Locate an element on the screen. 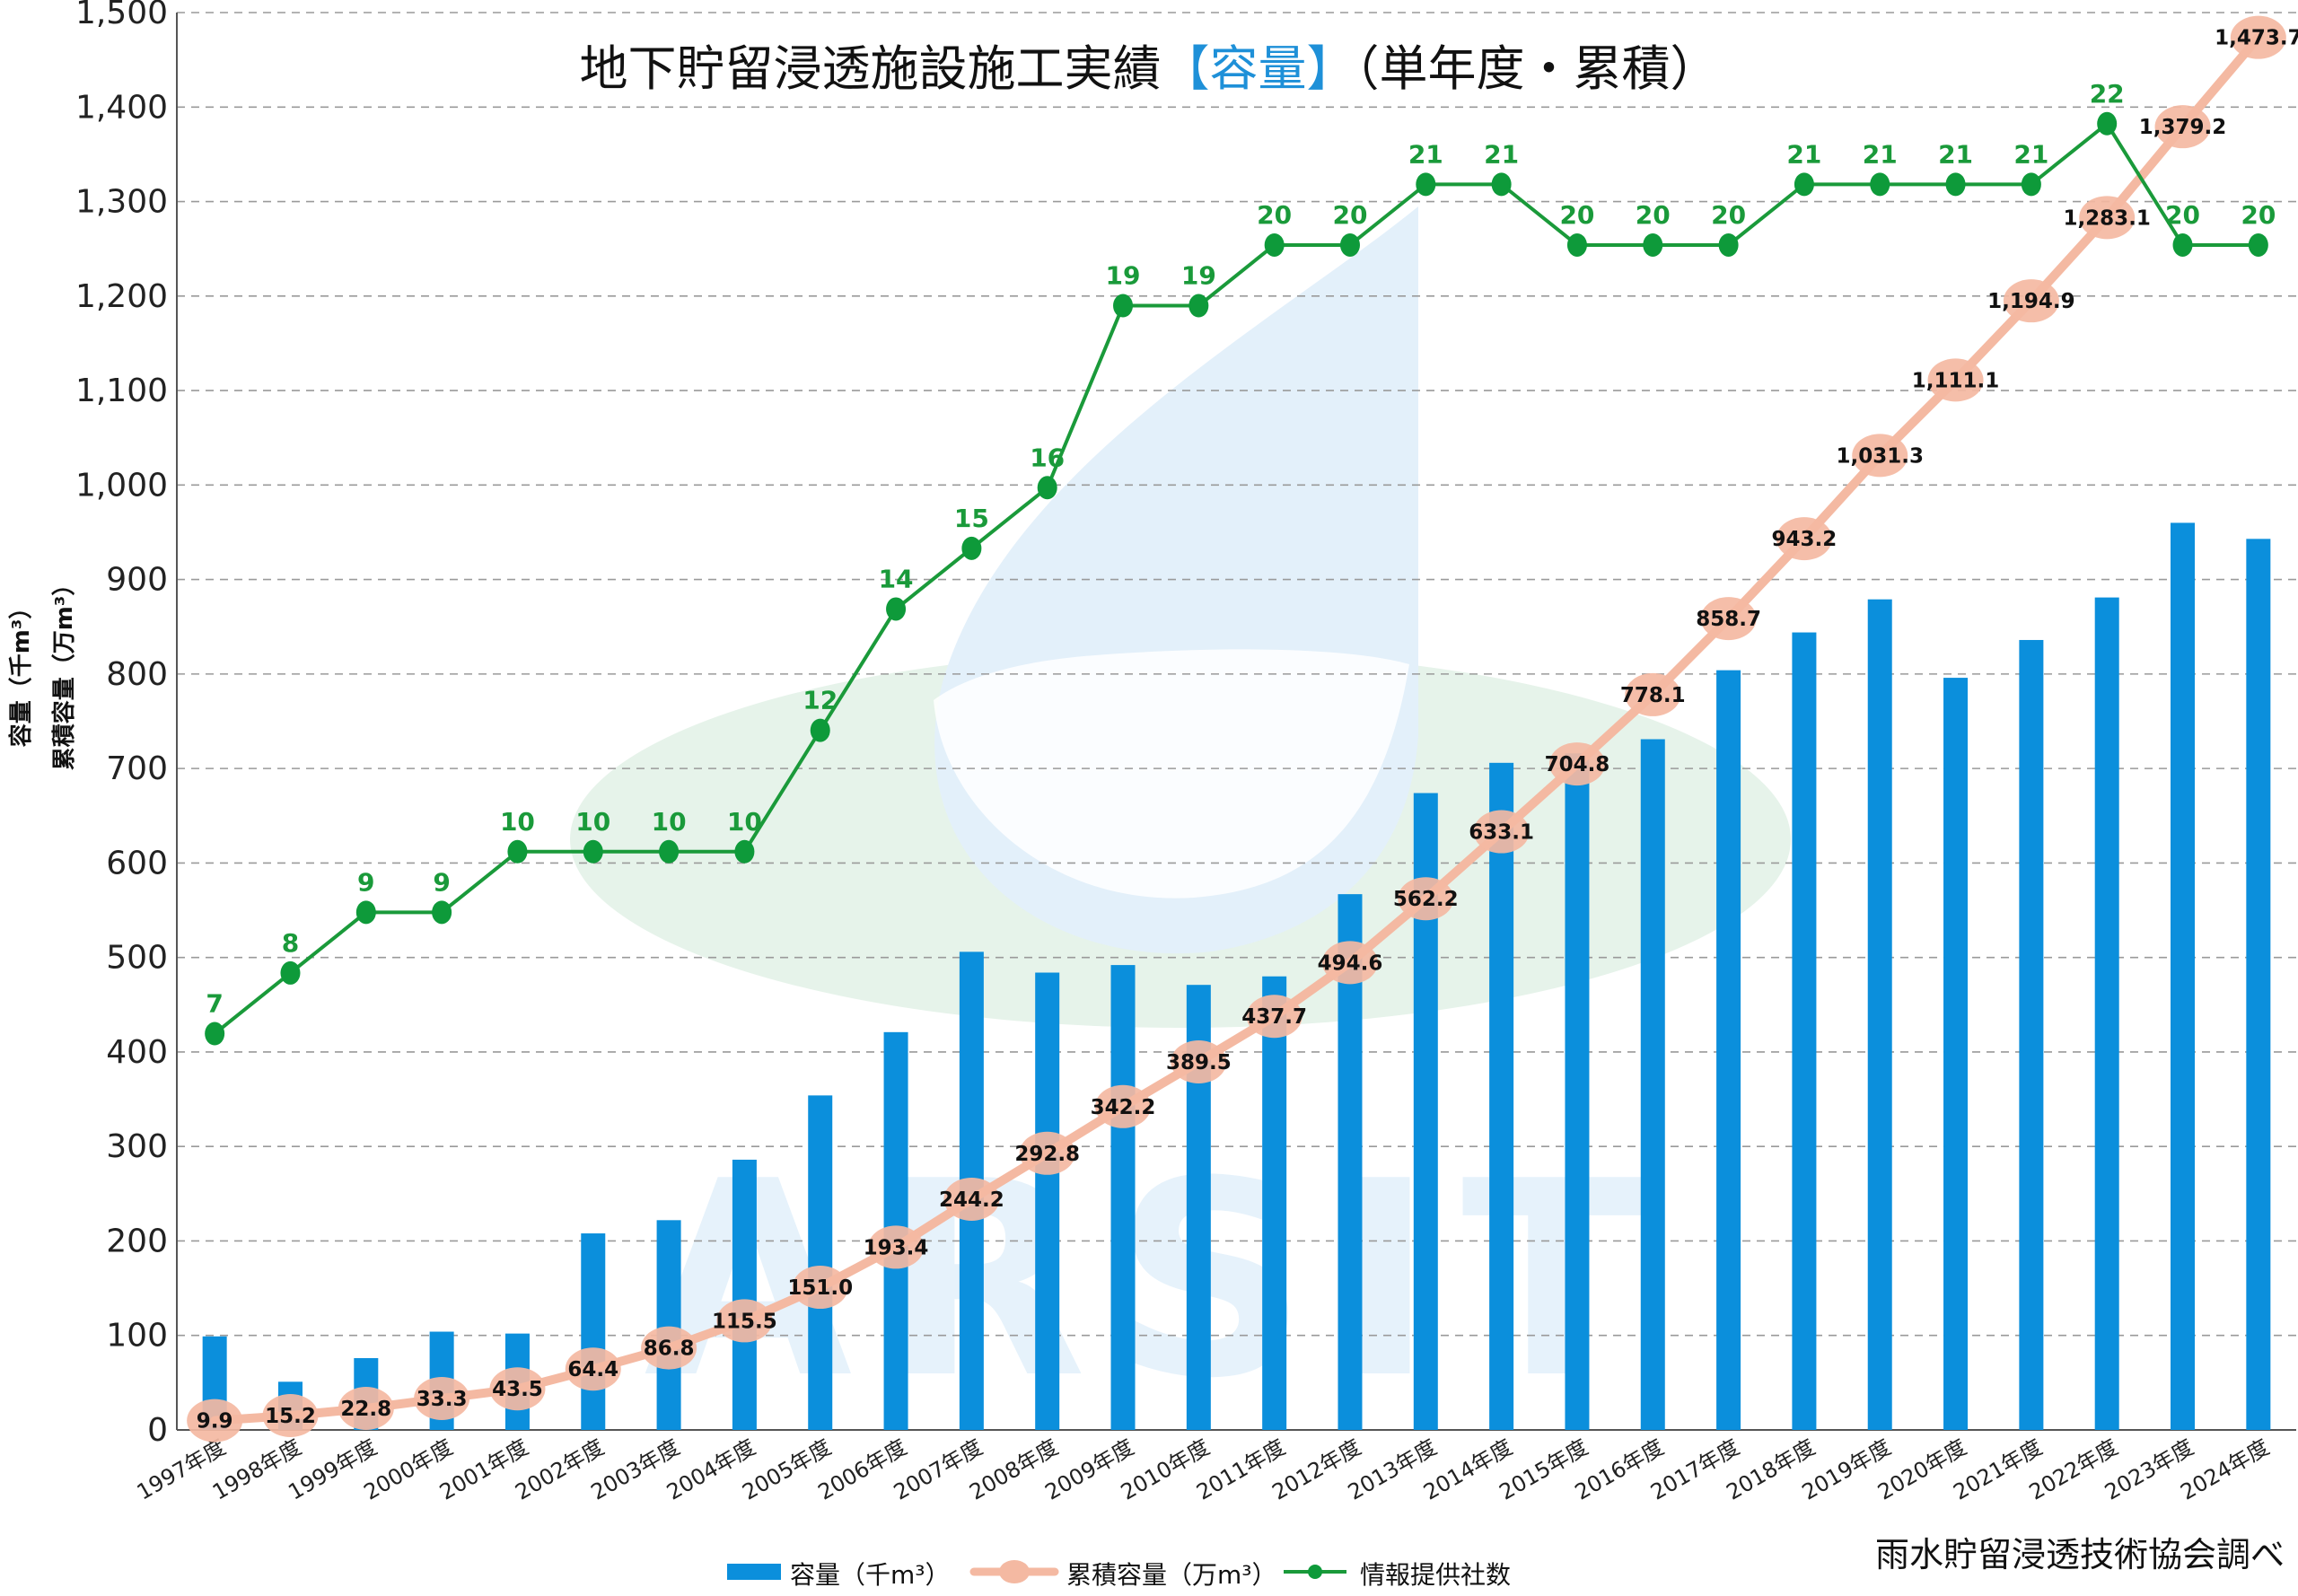 The image size is (2298, 1596). cumulative-data-label: 193.4 is located at coordinates (896, 1247).